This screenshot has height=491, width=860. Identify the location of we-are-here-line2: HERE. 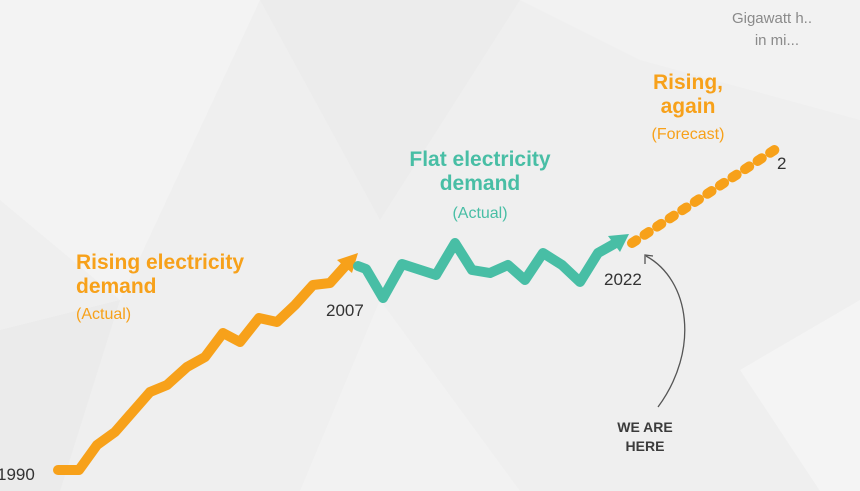
(645, 446).